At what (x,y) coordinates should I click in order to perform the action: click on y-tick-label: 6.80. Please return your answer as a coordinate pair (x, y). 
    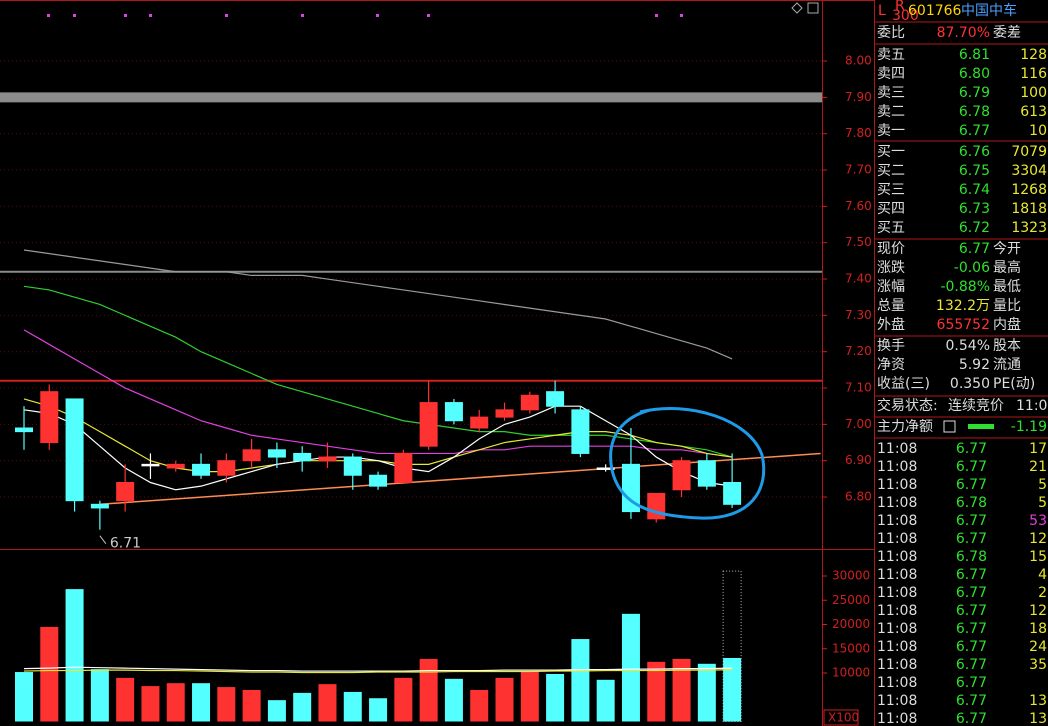
    Looking at the image, I should click on (858, 497).